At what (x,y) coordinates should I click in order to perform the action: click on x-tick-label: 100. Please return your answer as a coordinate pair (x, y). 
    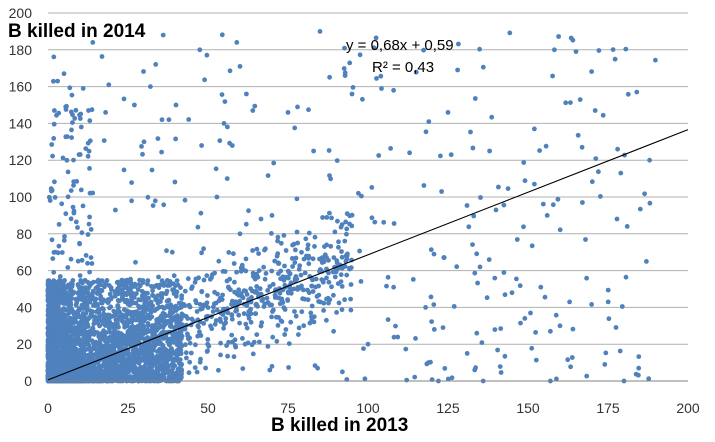
    Looking at the image, I should click on (368, 408).